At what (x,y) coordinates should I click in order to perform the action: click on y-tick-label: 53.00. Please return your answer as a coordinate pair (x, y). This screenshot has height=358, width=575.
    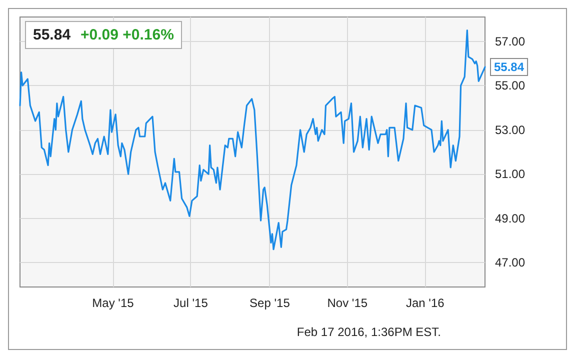
    Looking at the image, I should click on (510, 129).